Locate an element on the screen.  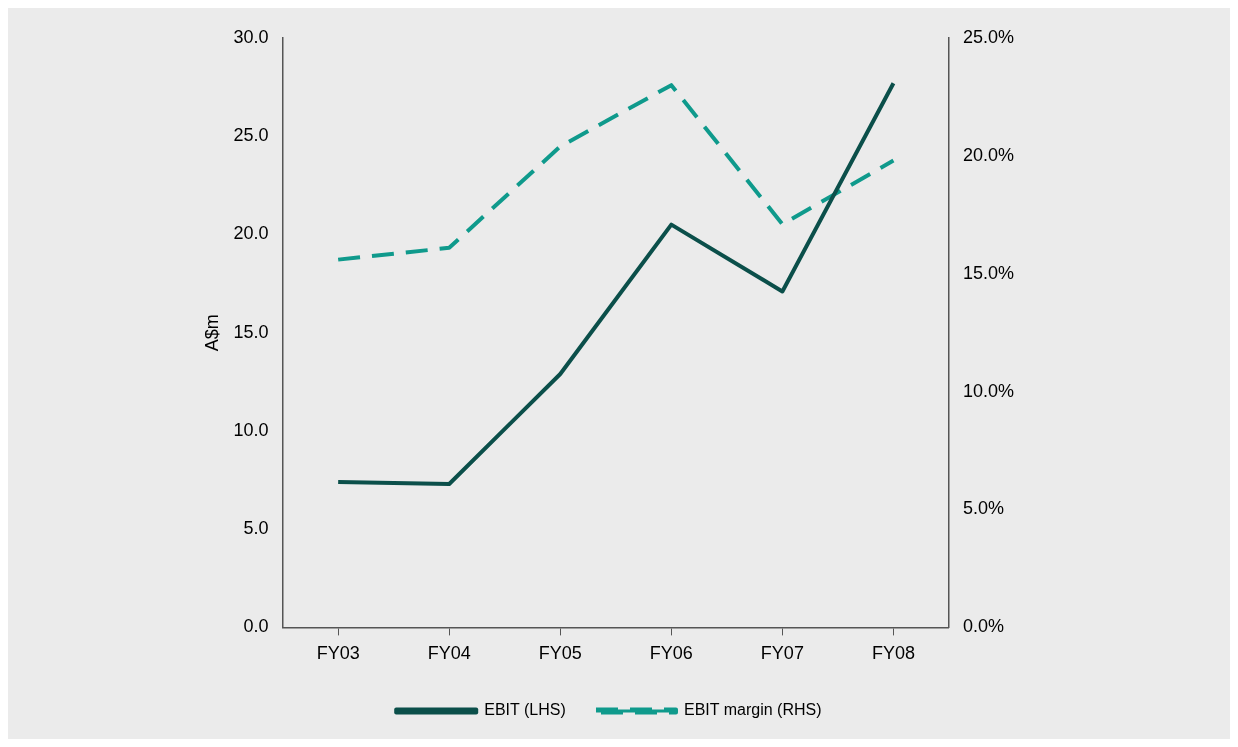
x-tick-label: FY05 is located at coordinates (560, 653).